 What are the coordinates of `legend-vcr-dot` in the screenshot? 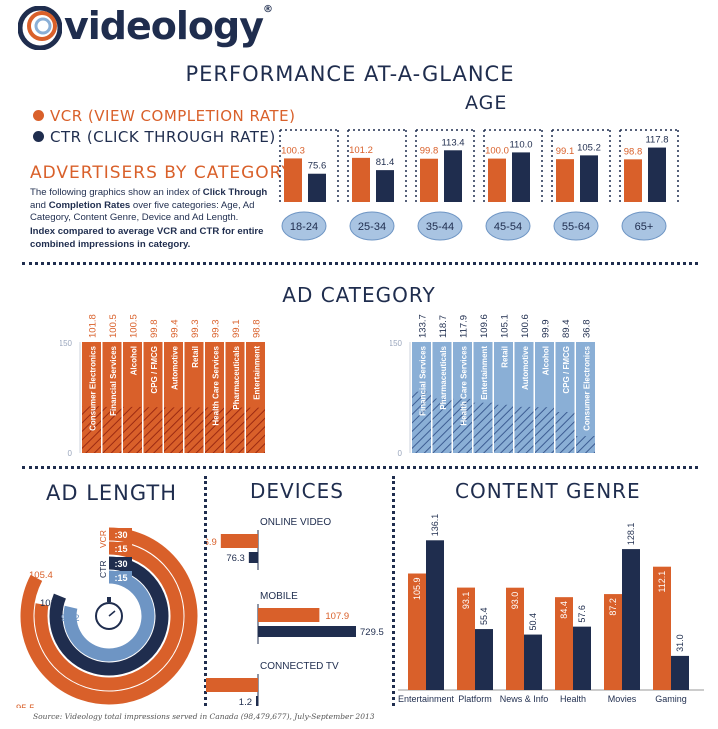 It's located at (38, 115).